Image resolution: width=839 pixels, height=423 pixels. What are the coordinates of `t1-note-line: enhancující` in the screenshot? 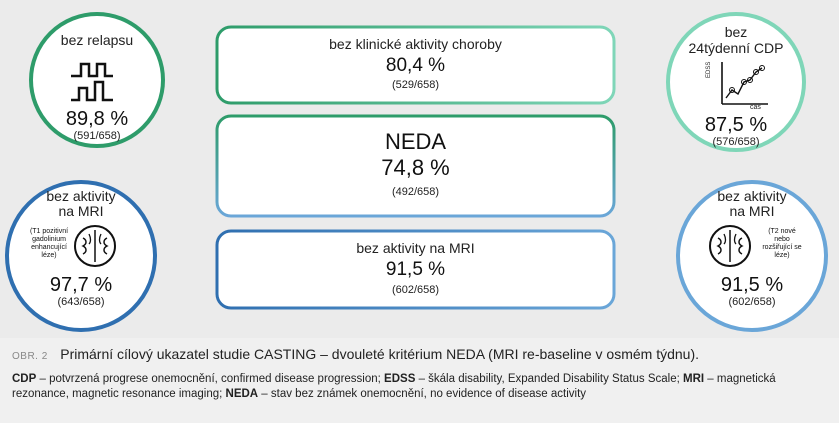 It's located at (49, 247).